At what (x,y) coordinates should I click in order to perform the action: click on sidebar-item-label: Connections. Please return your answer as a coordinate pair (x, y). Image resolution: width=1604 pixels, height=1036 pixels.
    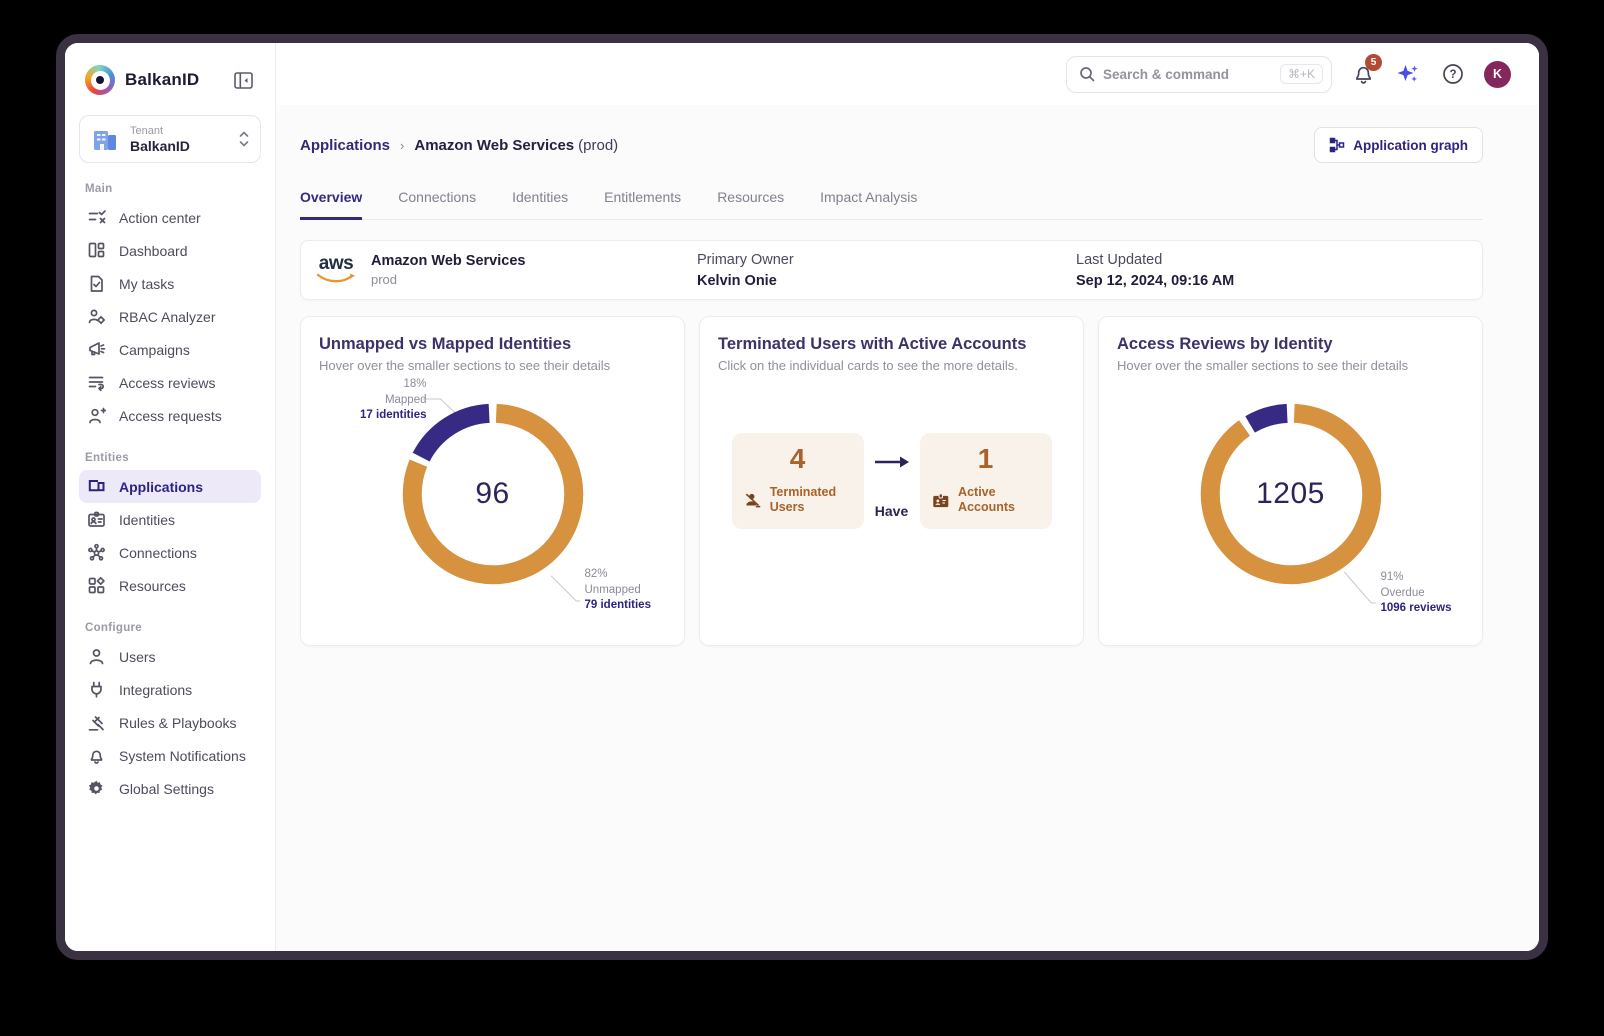
    Looking at the image, I should click on (158, 552).